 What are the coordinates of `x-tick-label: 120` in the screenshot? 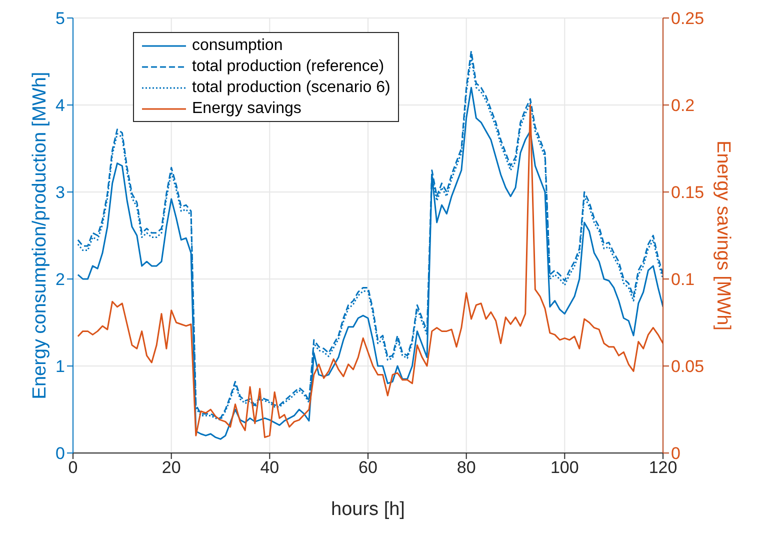 It's located at (663, 468).